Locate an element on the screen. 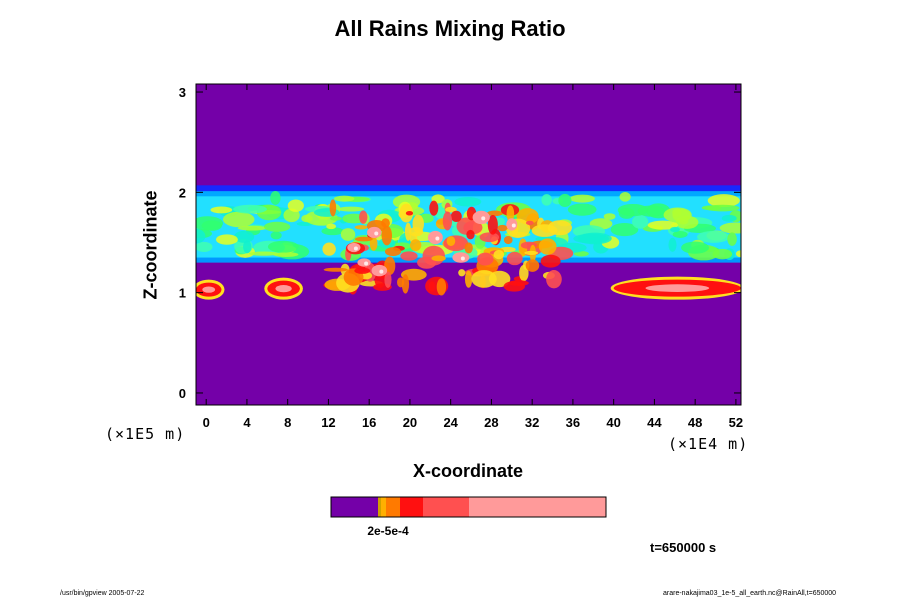  cloud-top-edge-inner is located at coordinates (468, 194).